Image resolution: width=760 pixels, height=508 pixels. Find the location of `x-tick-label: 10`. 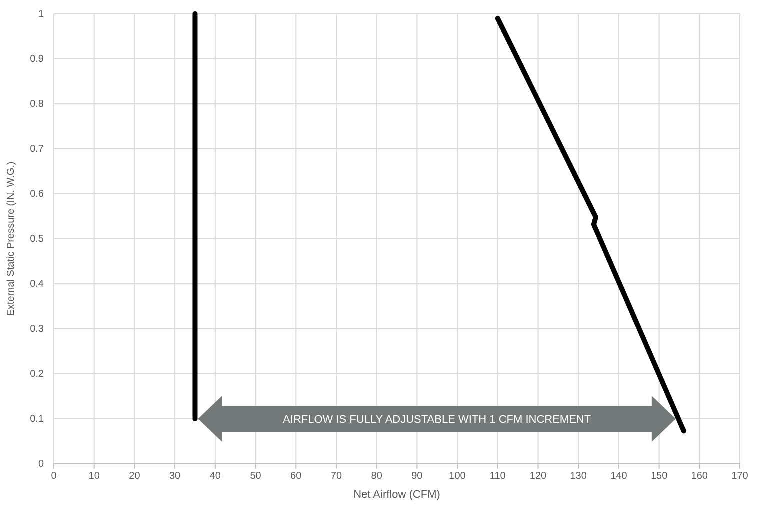

x-tick-label: 10 is located at coordinates (94, 476).